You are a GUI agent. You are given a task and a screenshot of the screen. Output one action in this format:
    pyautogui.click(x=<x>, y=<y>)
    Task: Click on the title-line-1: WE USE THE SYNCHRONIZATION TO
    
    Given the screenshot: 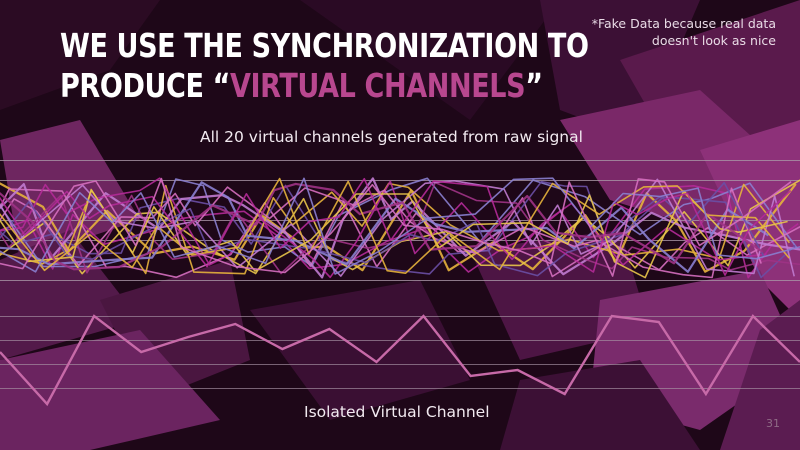 What is the action you would take?
    pyautogui.click(x=324, y=45)
    